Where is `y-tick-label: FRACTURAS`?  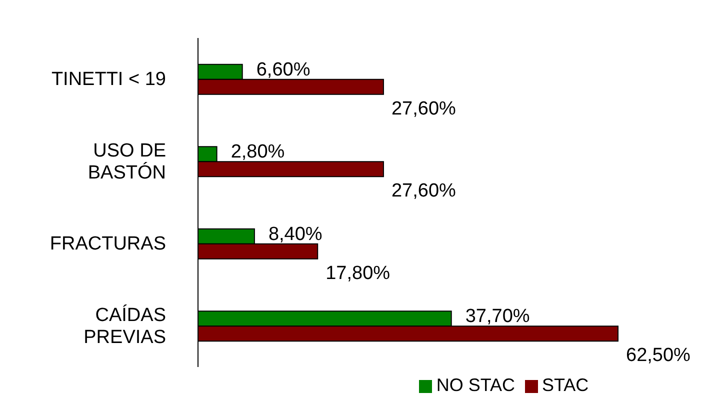
y-tick-label: FRACTURAS is located at coordinates (108, 243).